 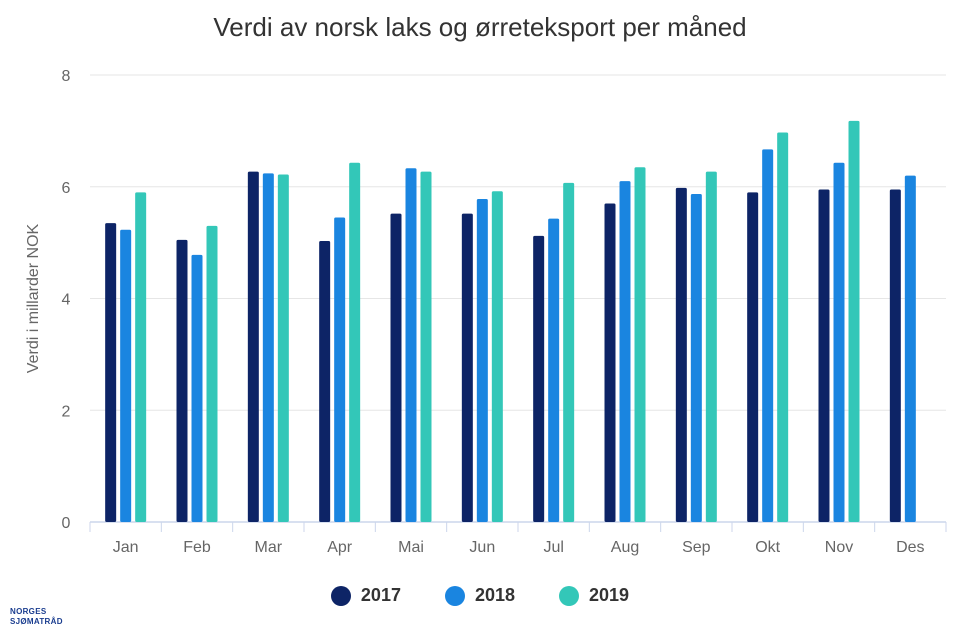 What do you see at coordinates (396, 367) in the screenshot?
I see `bar-2017-Mai` at bounding box center [396, 367].